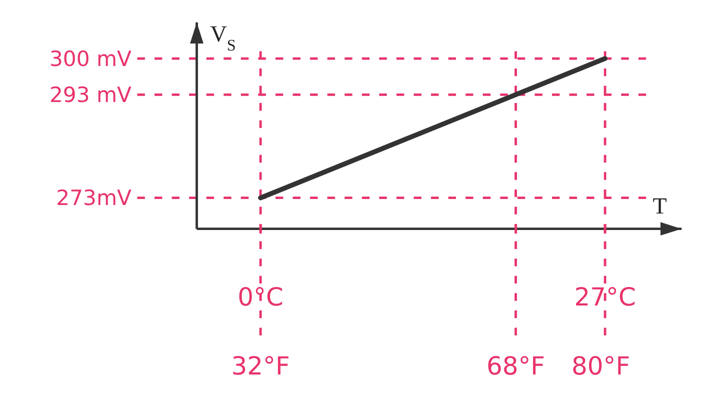  I want to click on x2-tick-label: 68°F, so click(516, 366).